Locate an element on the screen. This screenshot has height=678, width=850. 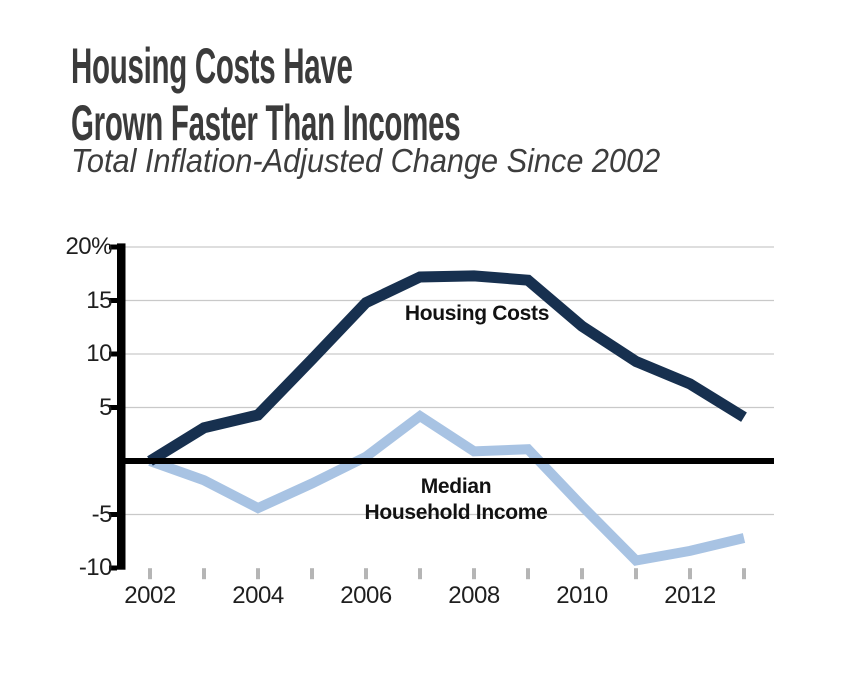
housing-costs-series-label: Housing Costs is located at coordinates (477, 313).